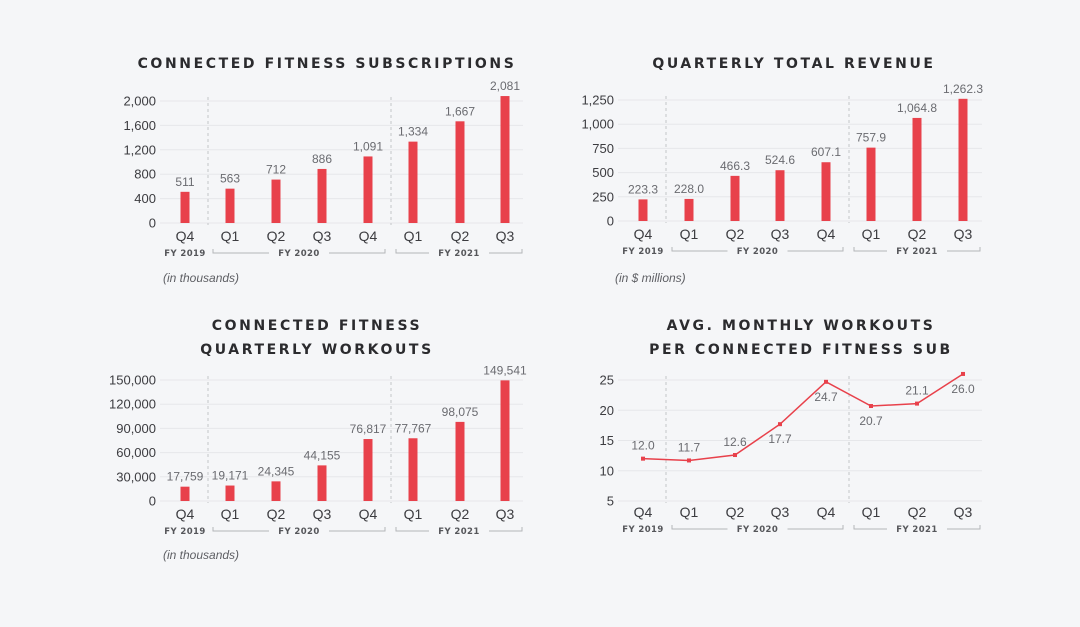 The image size is (1080, 627). What do you see at coordinates (803, 417) in the screenshot?
I see `series-line` at bounding box center [803, 417].